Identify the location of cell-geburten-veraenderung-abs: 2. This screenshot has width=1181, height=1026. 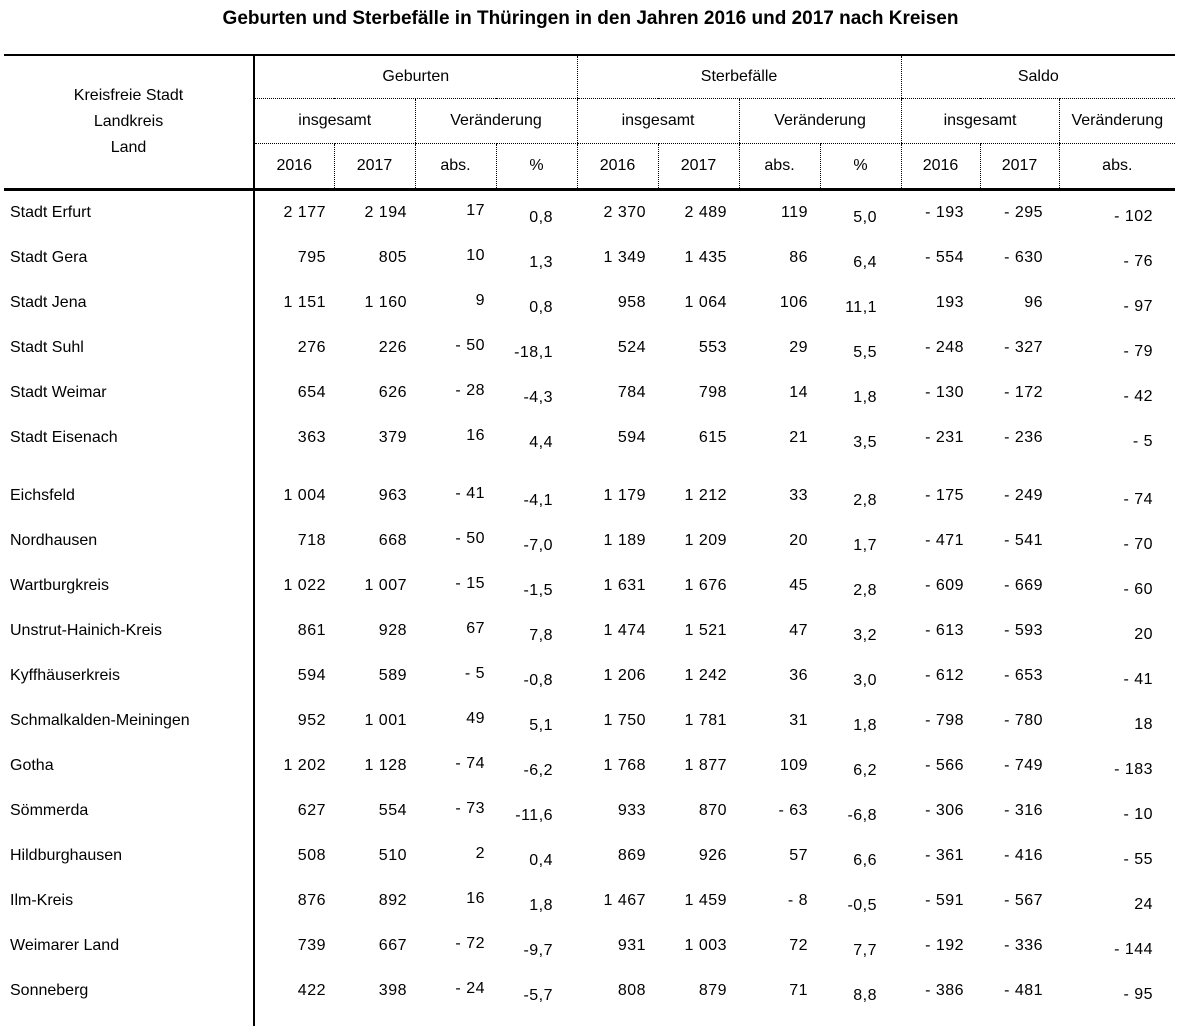
(480, 853).